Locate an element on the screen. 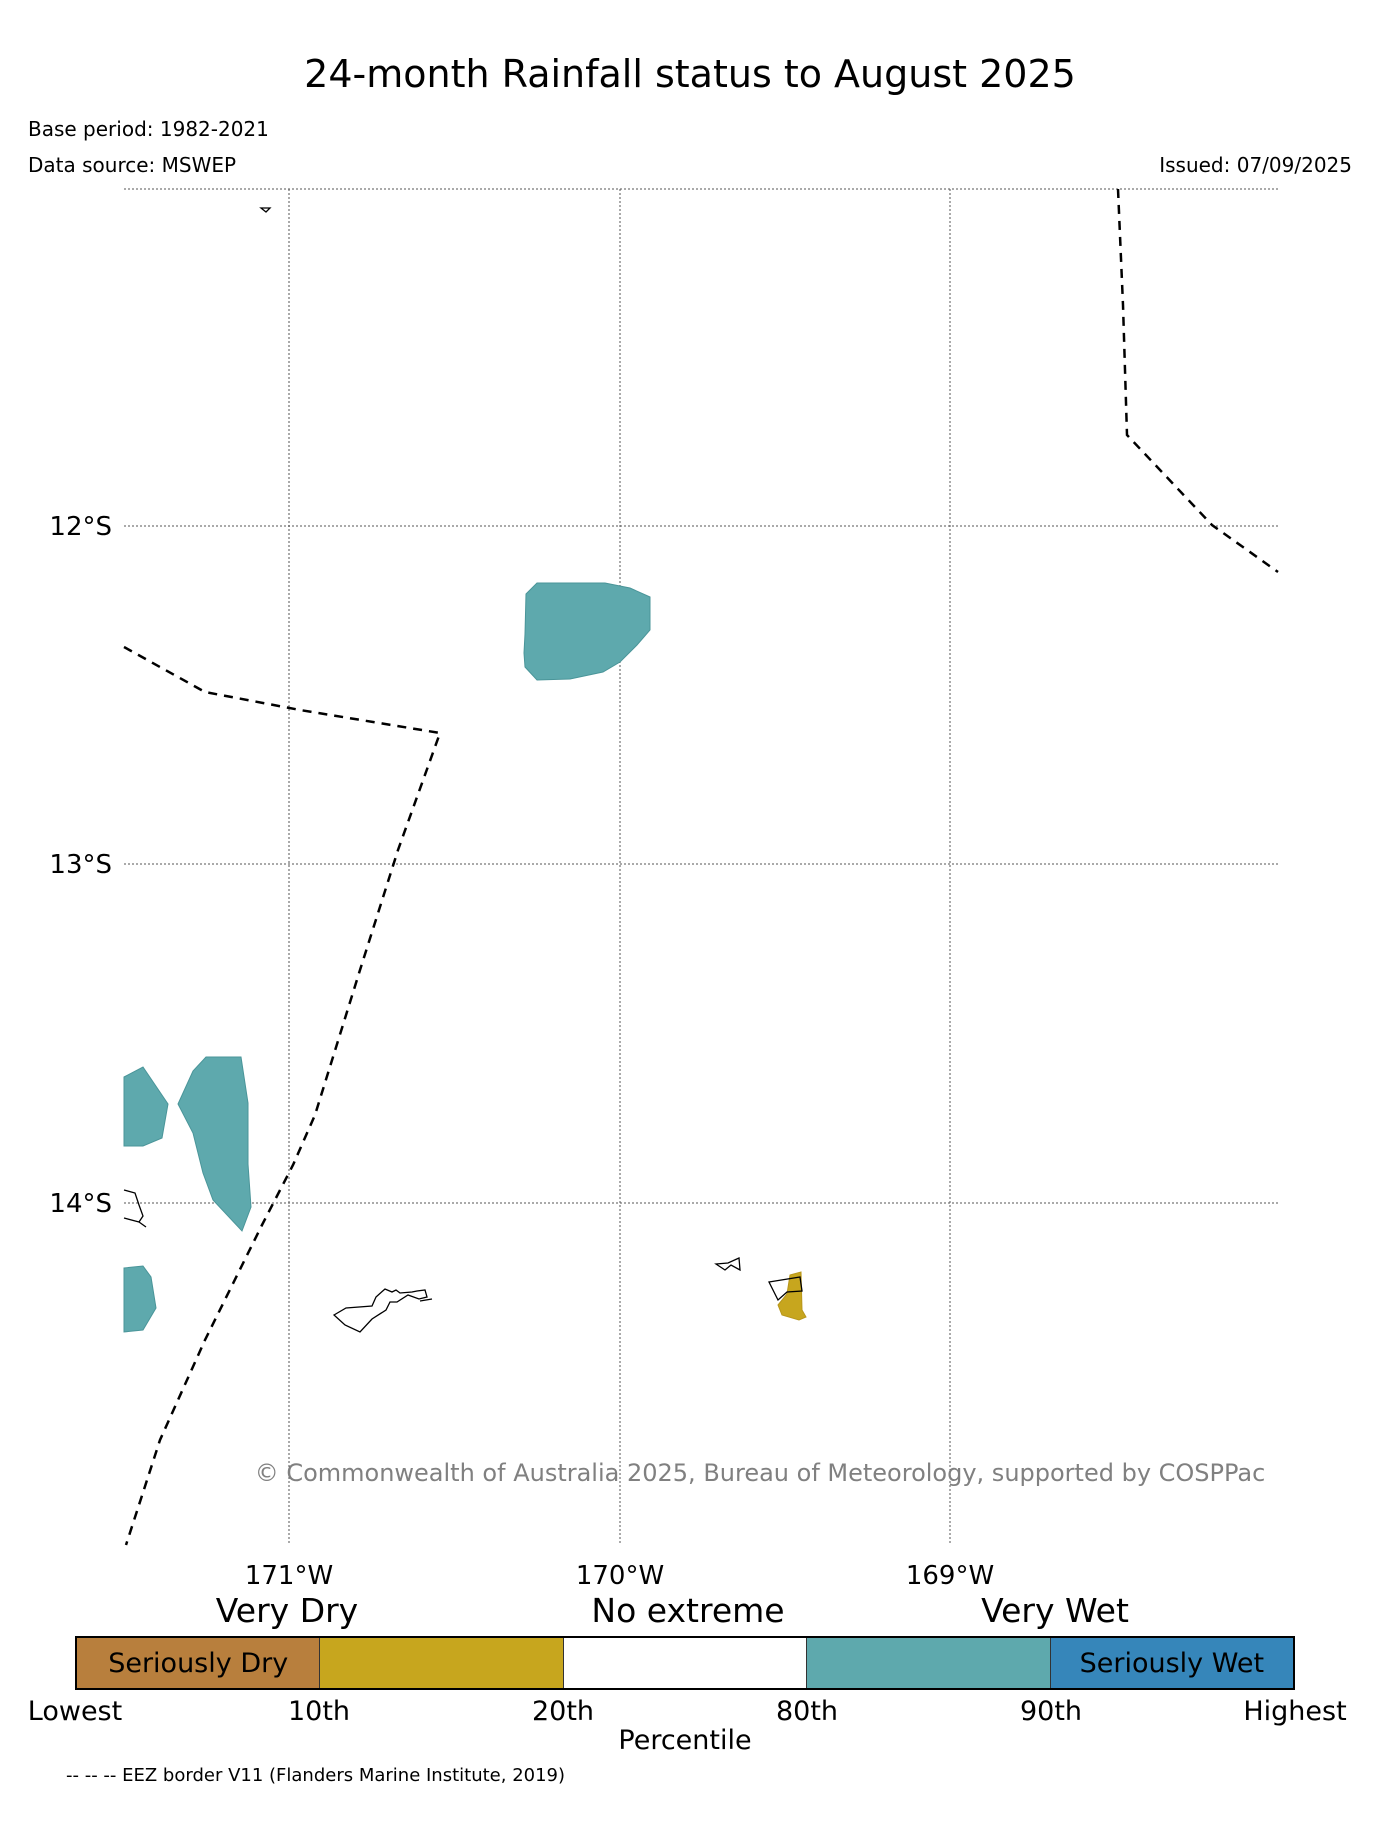 This screenshot has height=1839, width=1380. legend-segment-no-extreme is located at coordinates (685, 1663).